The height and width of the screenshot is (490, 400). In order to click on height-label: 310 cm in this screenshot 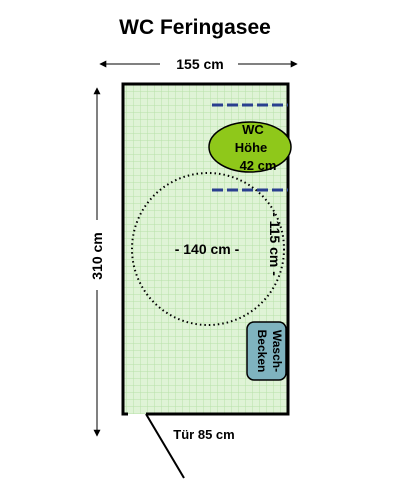, I will do `click(97, 255)`.